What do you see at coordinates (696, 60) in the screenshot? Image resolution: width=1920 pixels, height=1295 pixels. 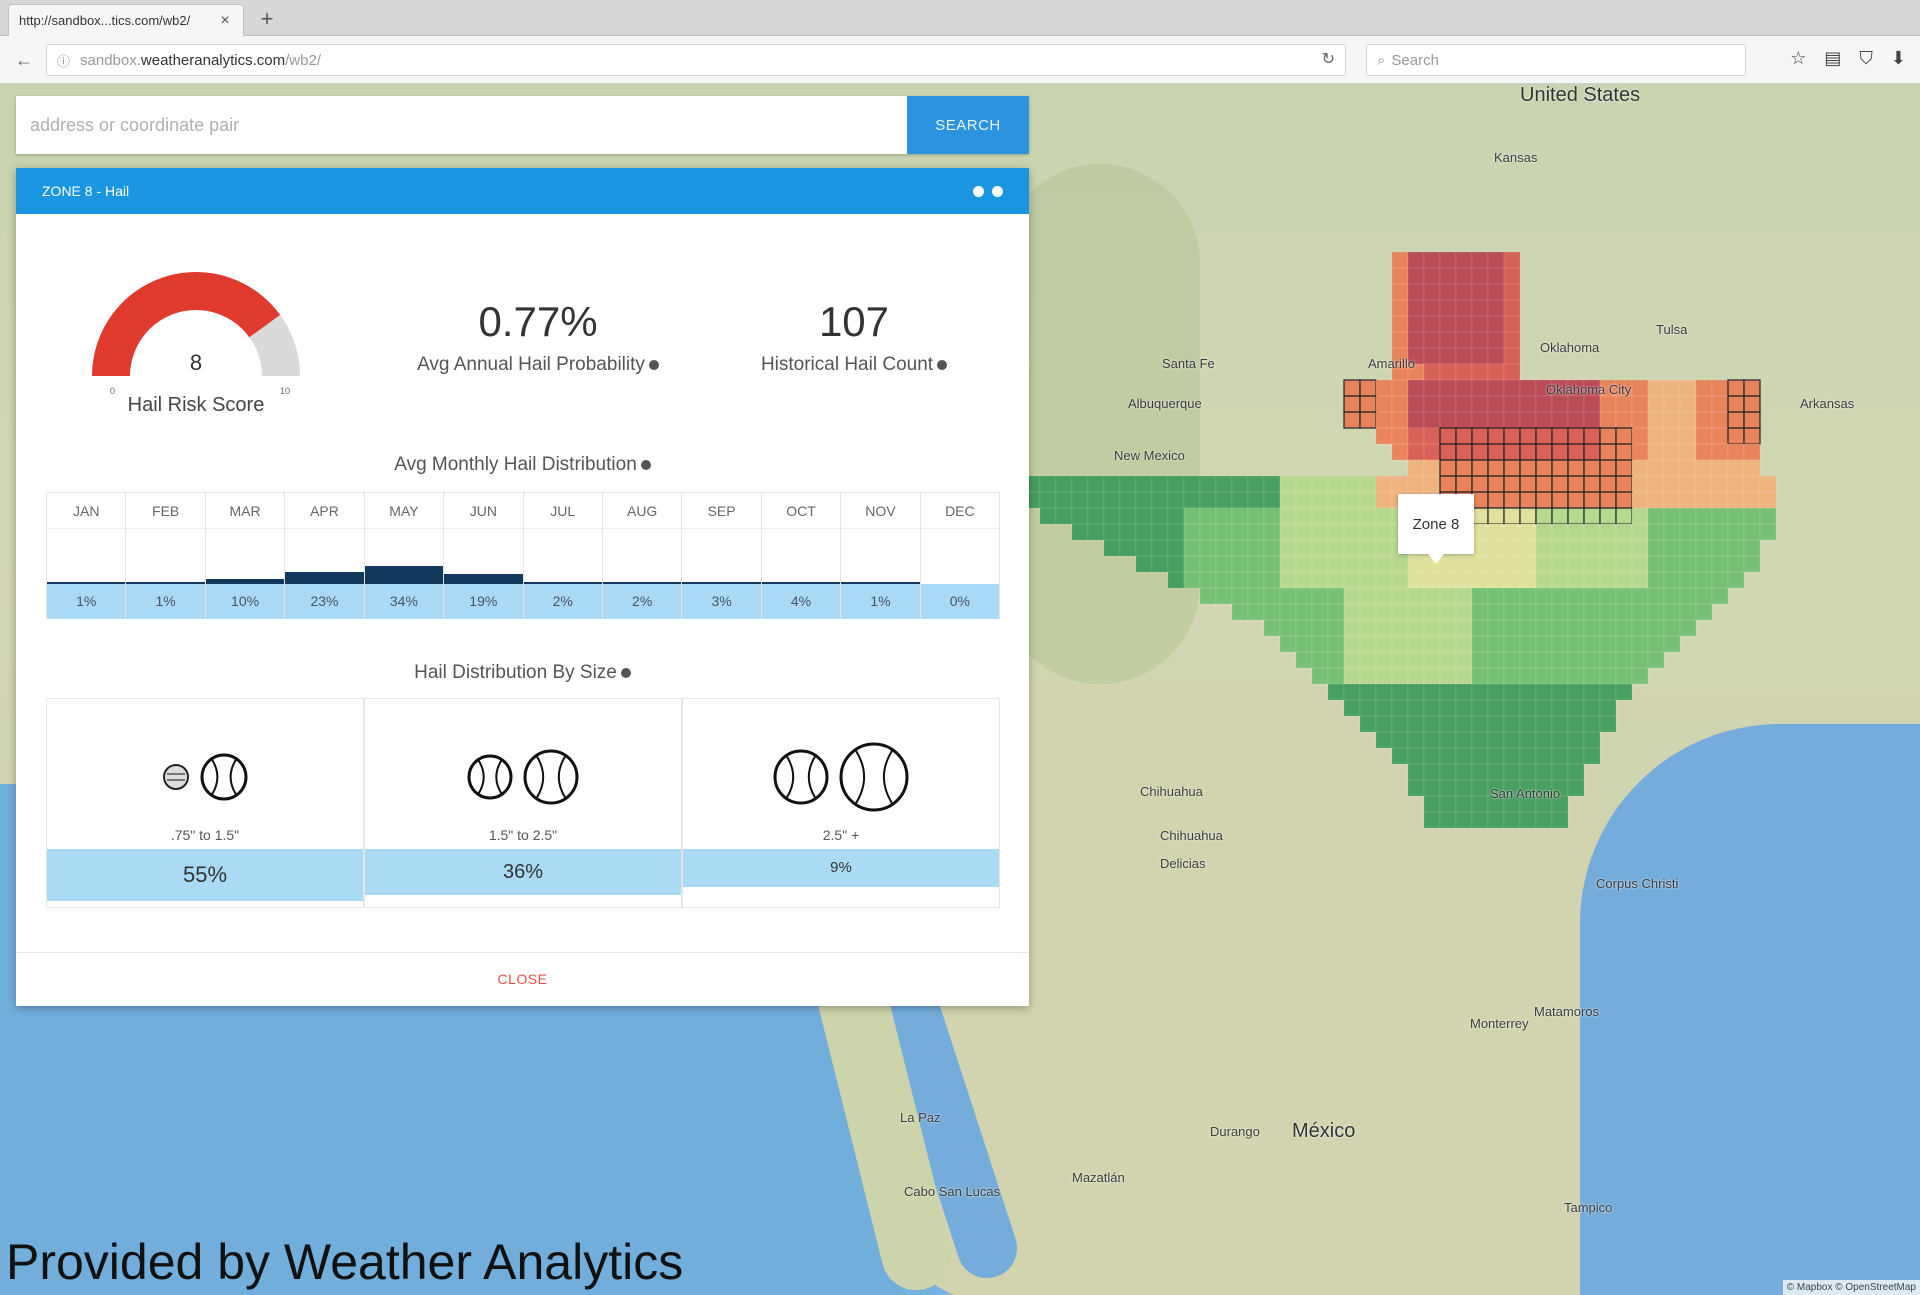 I see `address-bar: ⓘ sandbox. weatheranalytics.com/wb2/ ↻` at bounding box center [696, 60].